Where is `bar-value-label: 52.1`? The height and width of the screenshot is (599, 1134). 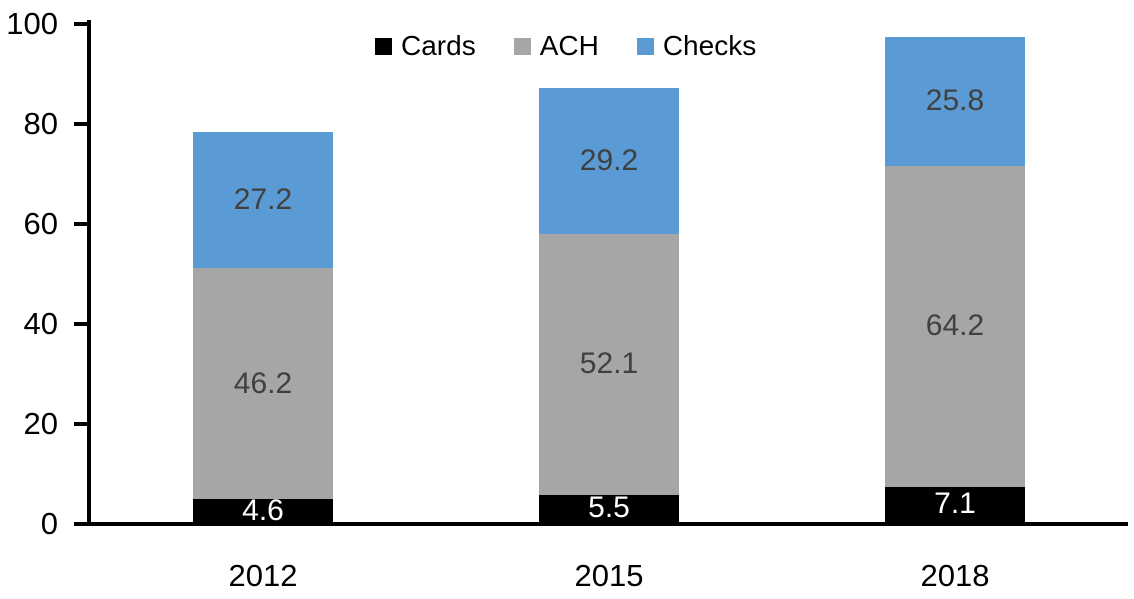 bar-value-label: 52.1 is located at coordinates (609, 364).